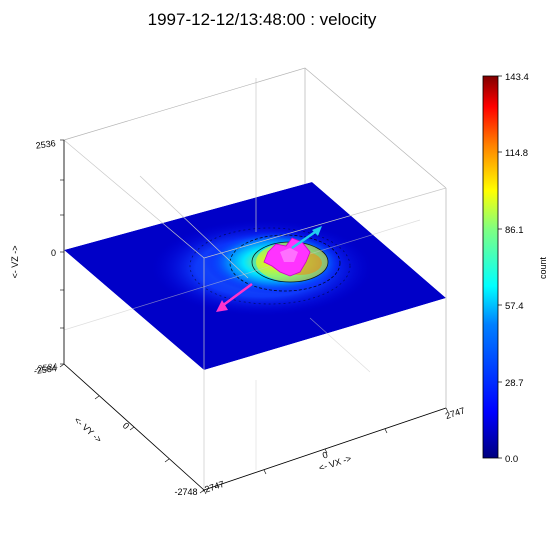 The width and height of the screenshot is (560, 560). Describe the element at coordinates (511, 459) in the screenshot. I see `colorbar-tick-6: 0.0` at that location.